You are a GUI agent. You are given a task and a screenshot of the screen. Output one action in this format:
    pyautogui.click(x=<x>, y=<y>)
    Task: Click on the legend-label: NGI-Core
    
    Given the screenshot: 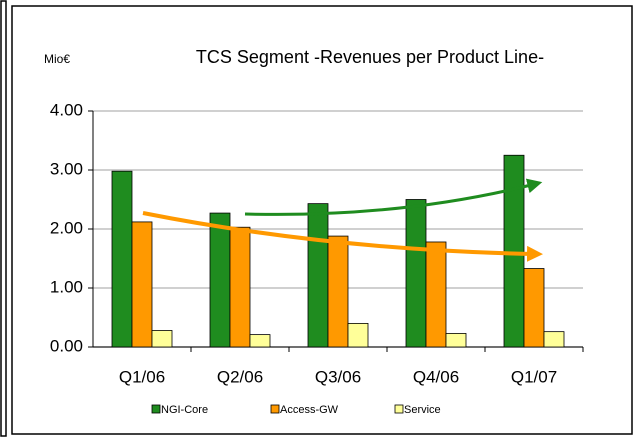 What is the action you would take?
    pyautogui.click(x=184, y=410)
    